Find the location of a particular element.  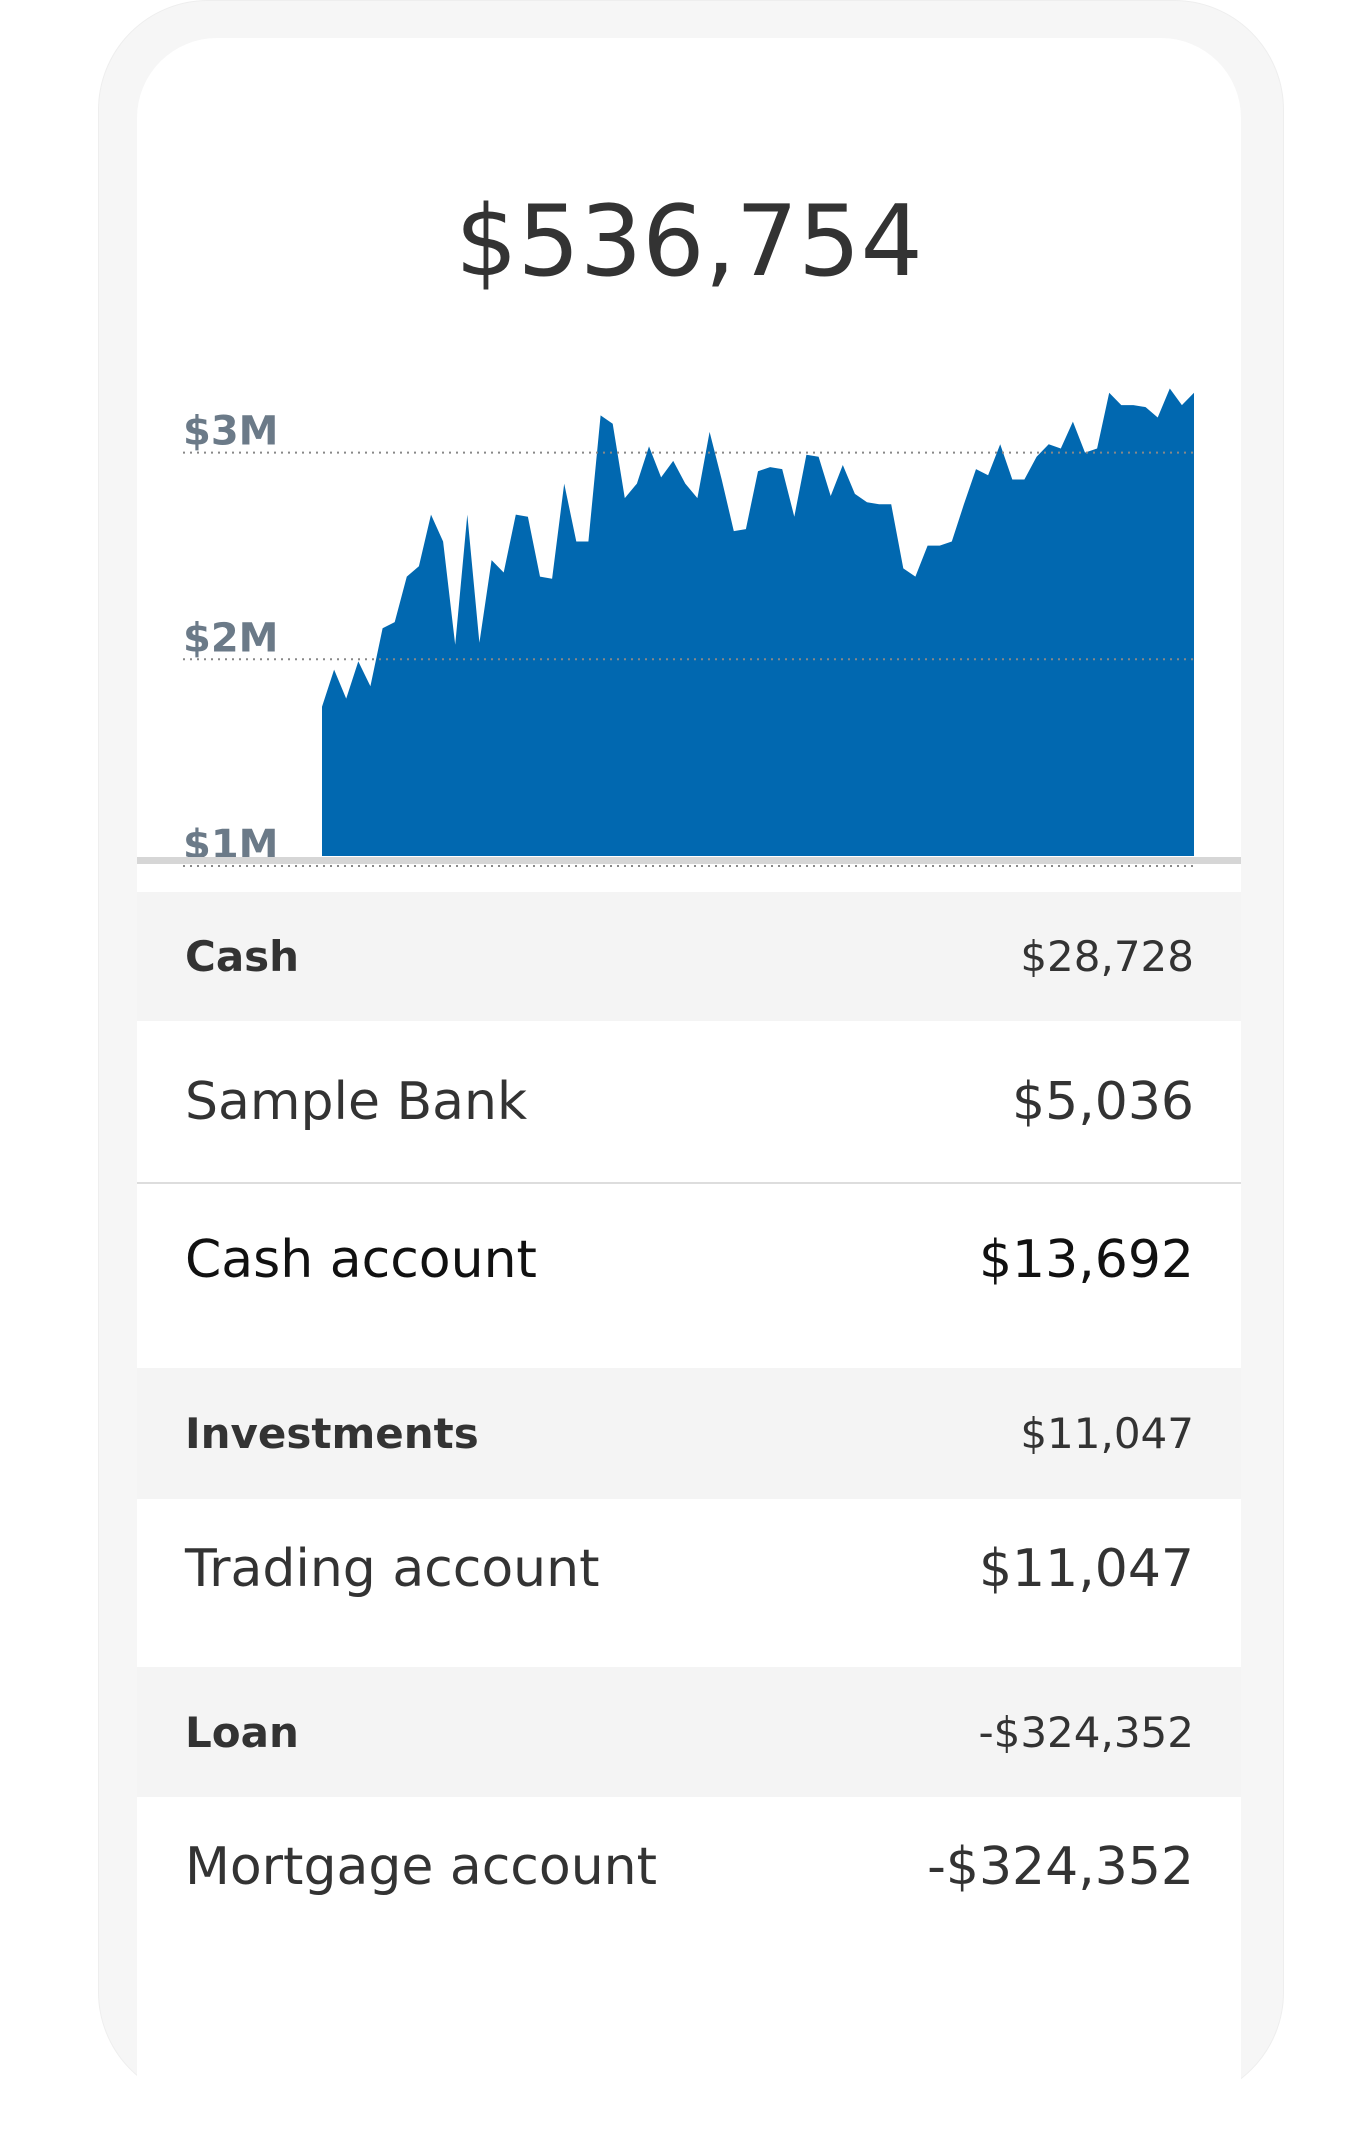

group-name: Investments is located at coordinates (332, 1433).